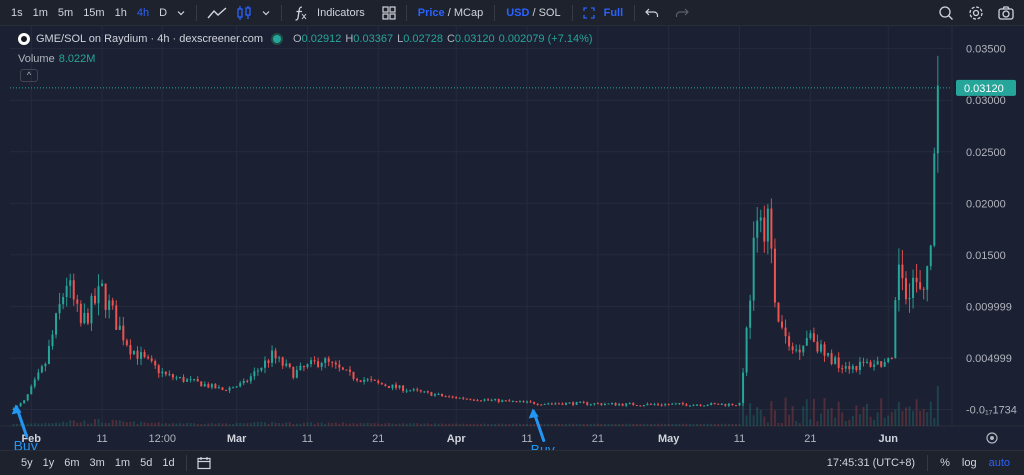  What do you see at coordinates (300, 13) in the screenshot?
I see `function-icon` at bounding box center [300, 13].